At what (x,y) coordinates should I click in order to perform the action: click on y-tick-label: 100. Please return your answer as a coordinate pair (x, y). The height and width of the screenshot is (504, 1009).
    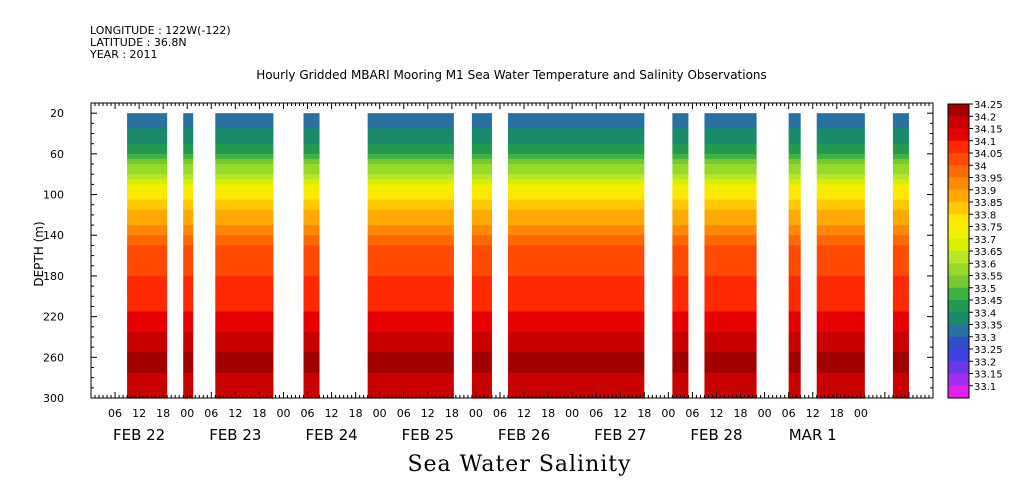
    Looking at the image, I should click on (53, 195).